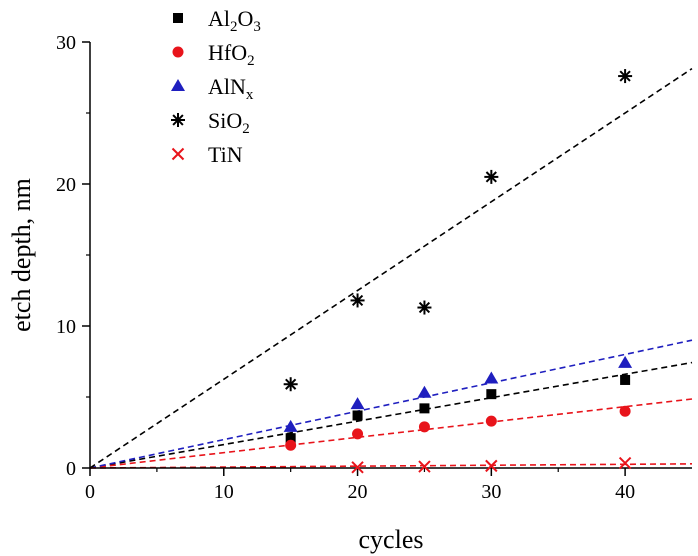  I want to click on x-tick-label: 0, so click(90, 492).